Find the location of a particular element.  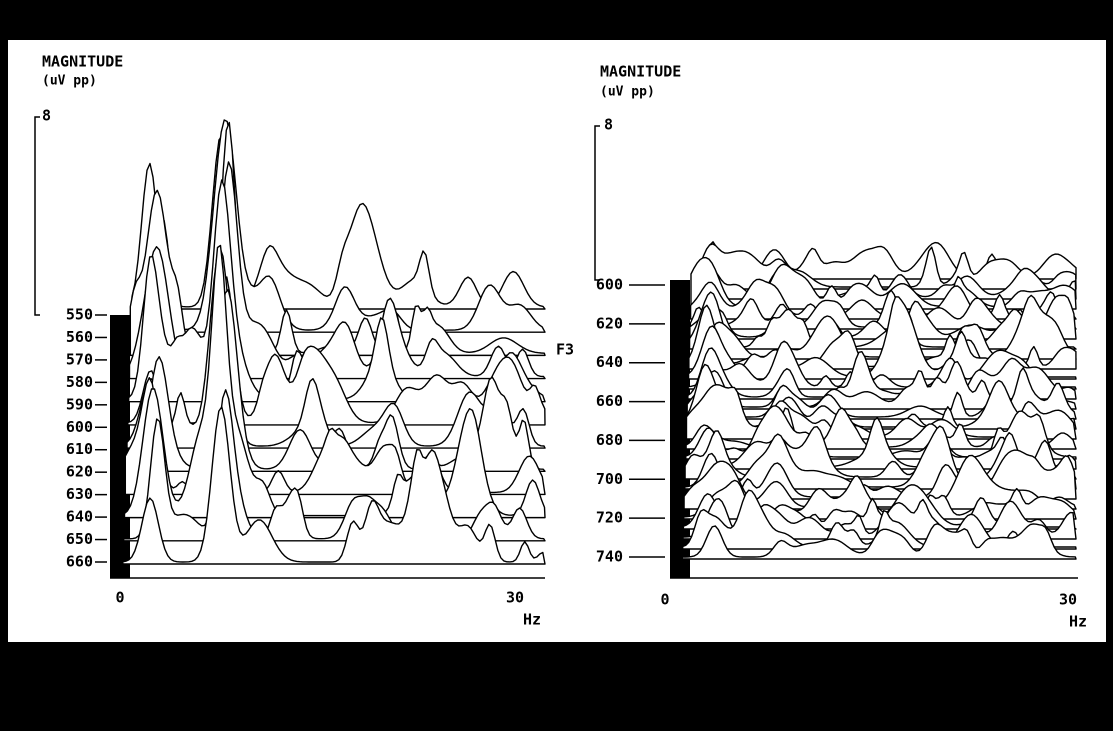

channel: F3 is located at coordinates (565, 350).